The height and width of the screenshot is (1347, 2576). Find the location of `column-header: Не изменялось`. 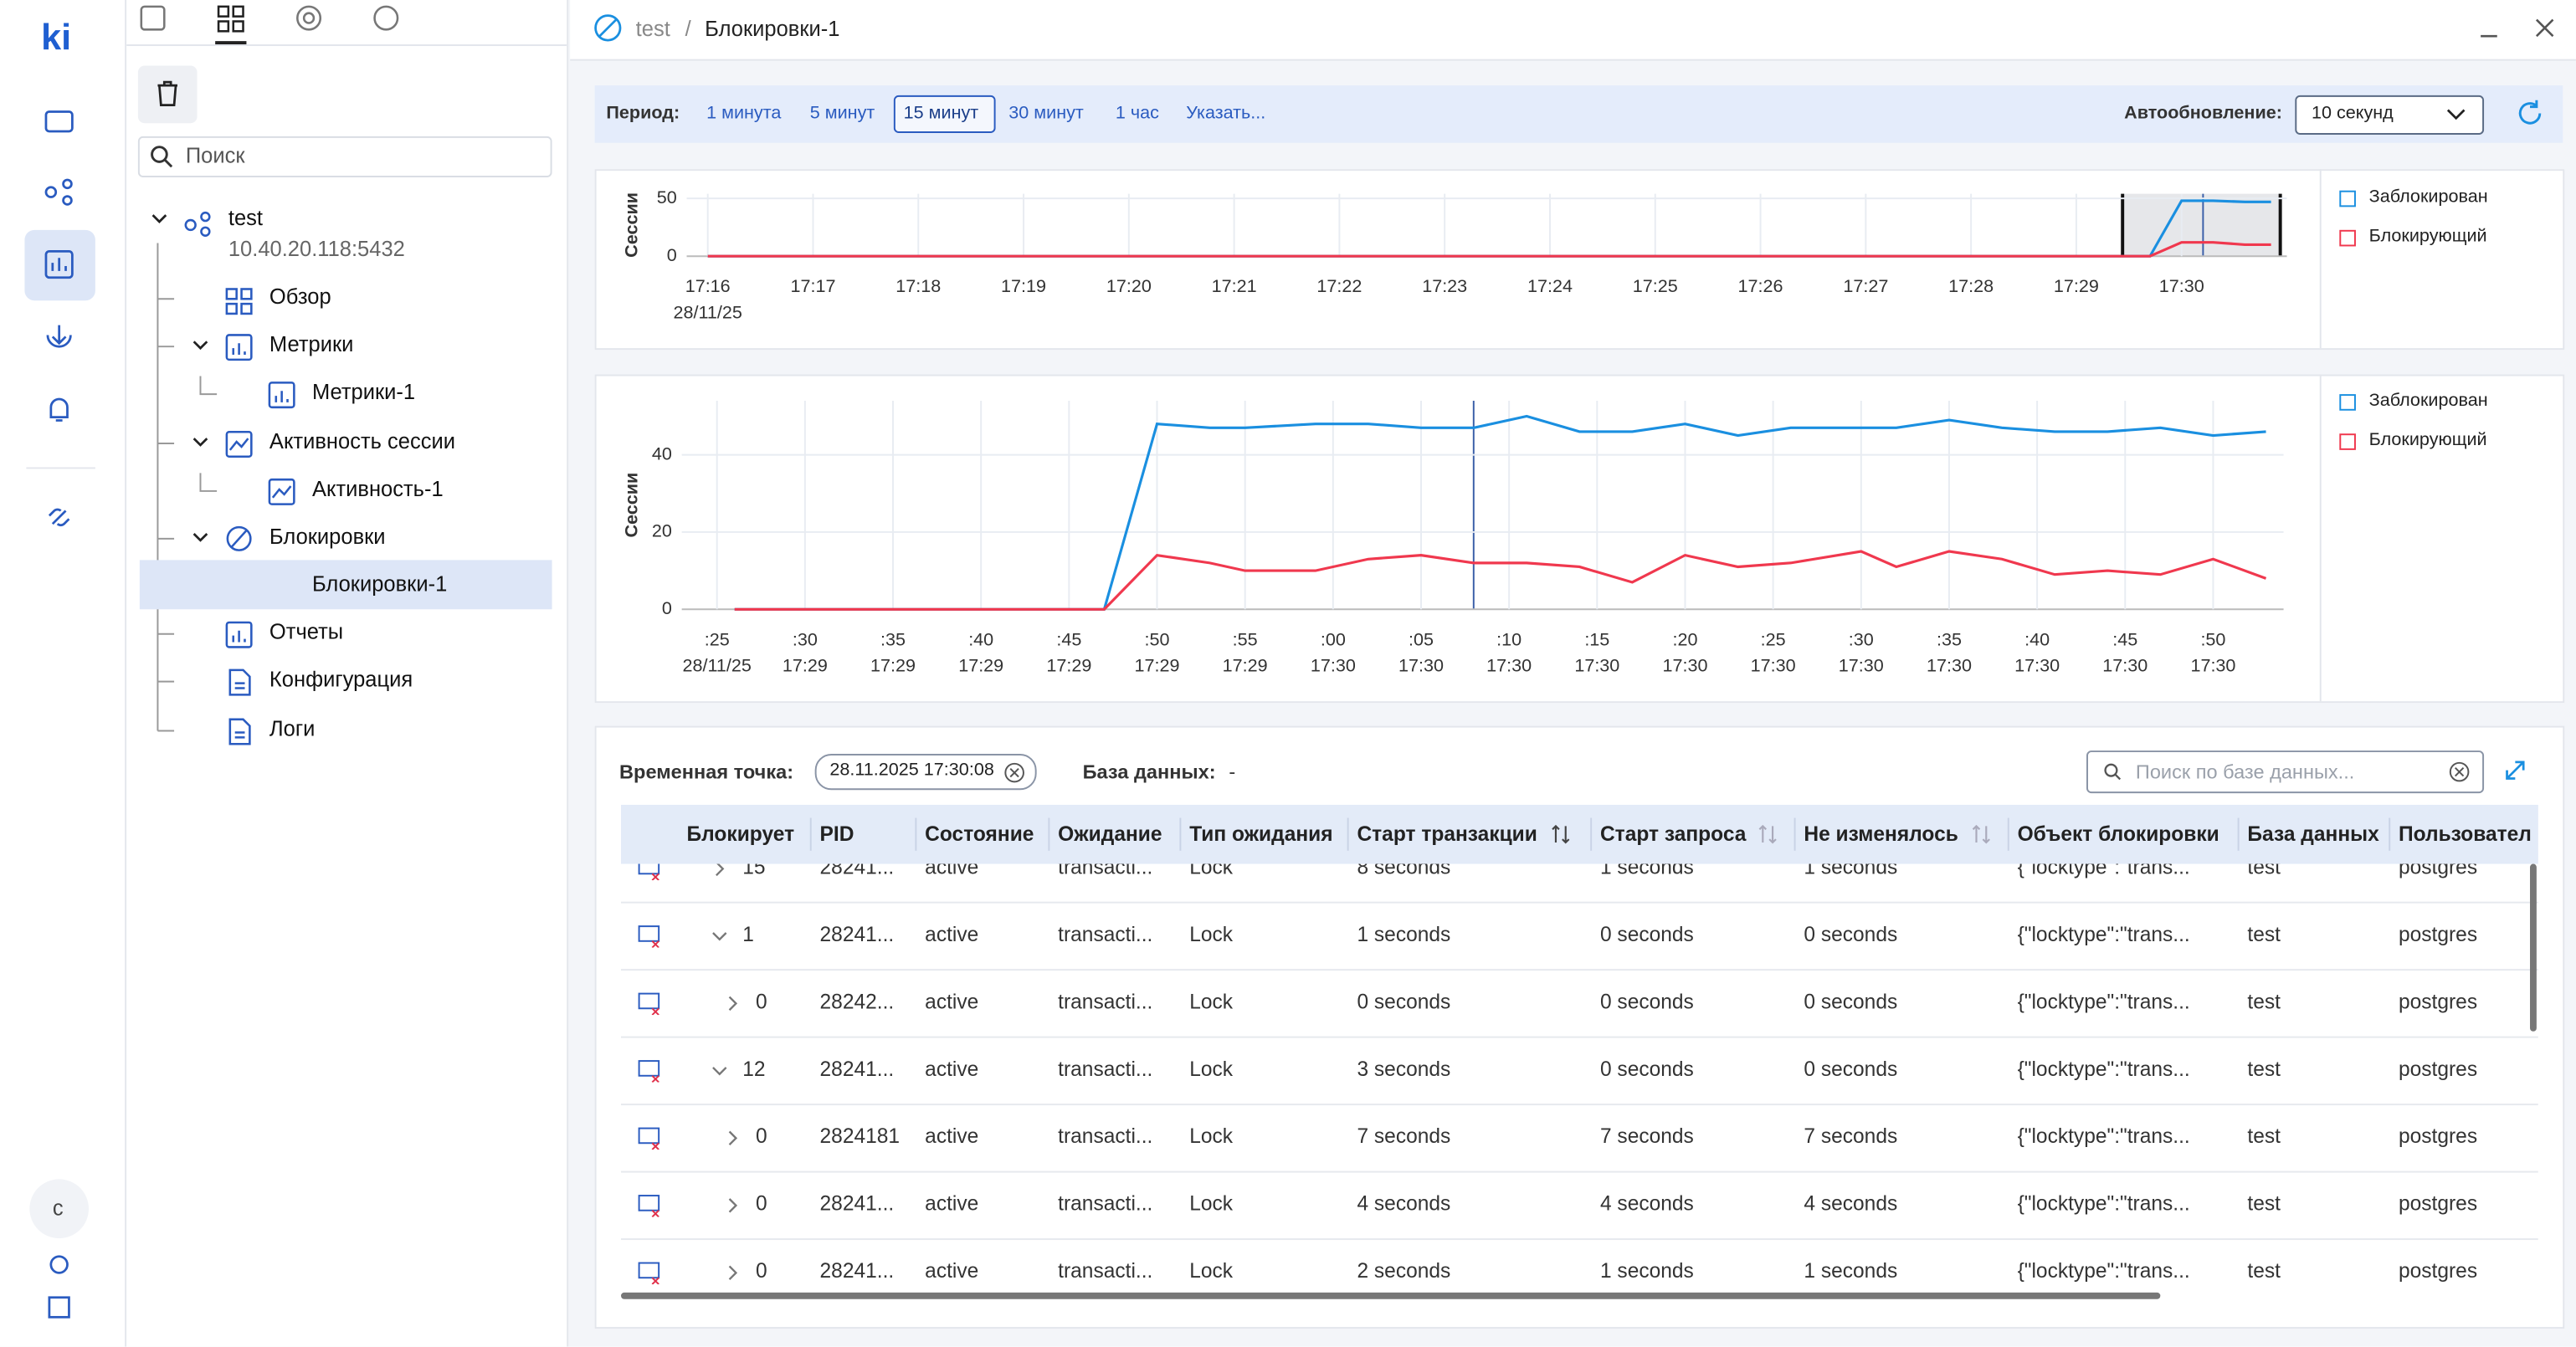

column-header: Не изменялось is located at coordinates (1881, 834).